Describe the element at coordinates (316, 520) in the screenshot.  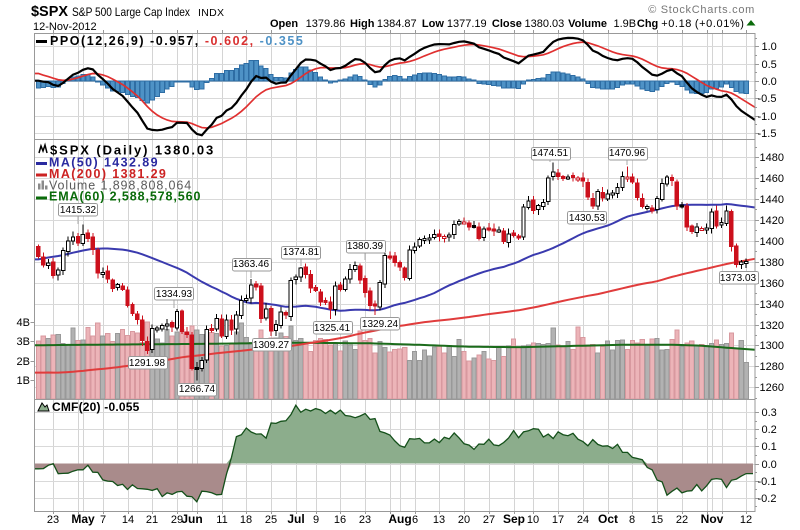
I see `svg-text: 9` at that location.